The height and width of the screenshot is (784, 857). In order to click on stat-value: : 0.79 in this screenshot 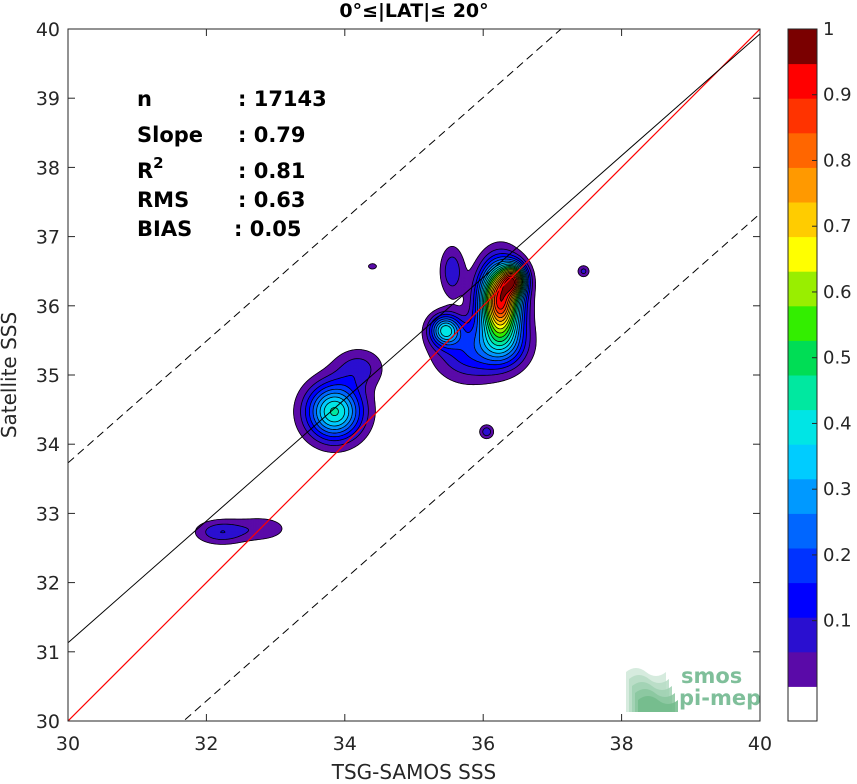, I will do `click(272, 135)`.